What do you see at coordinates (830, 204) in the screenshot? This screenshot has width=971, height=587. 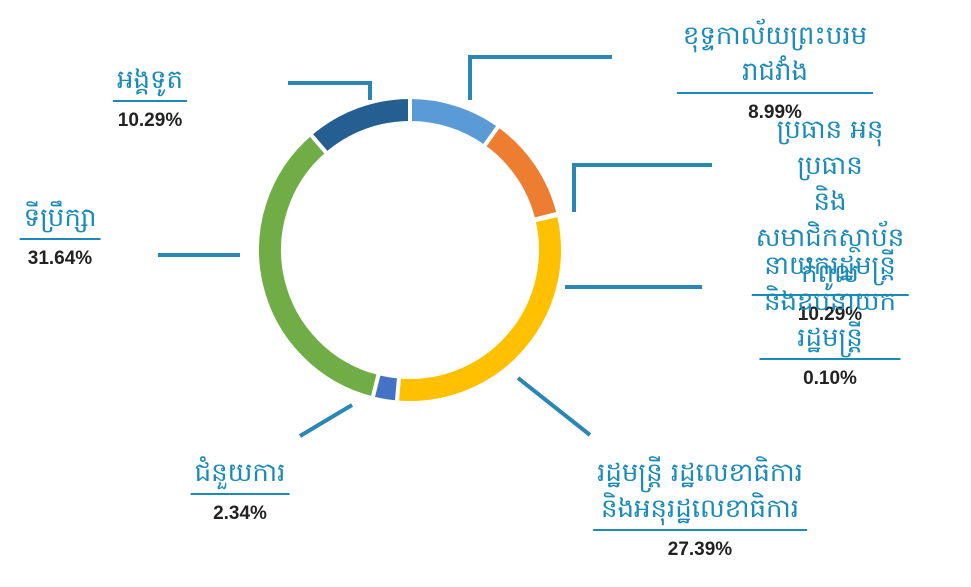 I see `category-label: ប្រធាន អនុប្រធាន និងសមាជិកស្ថាប័នកំពូល` at bounding box center [830, 204].